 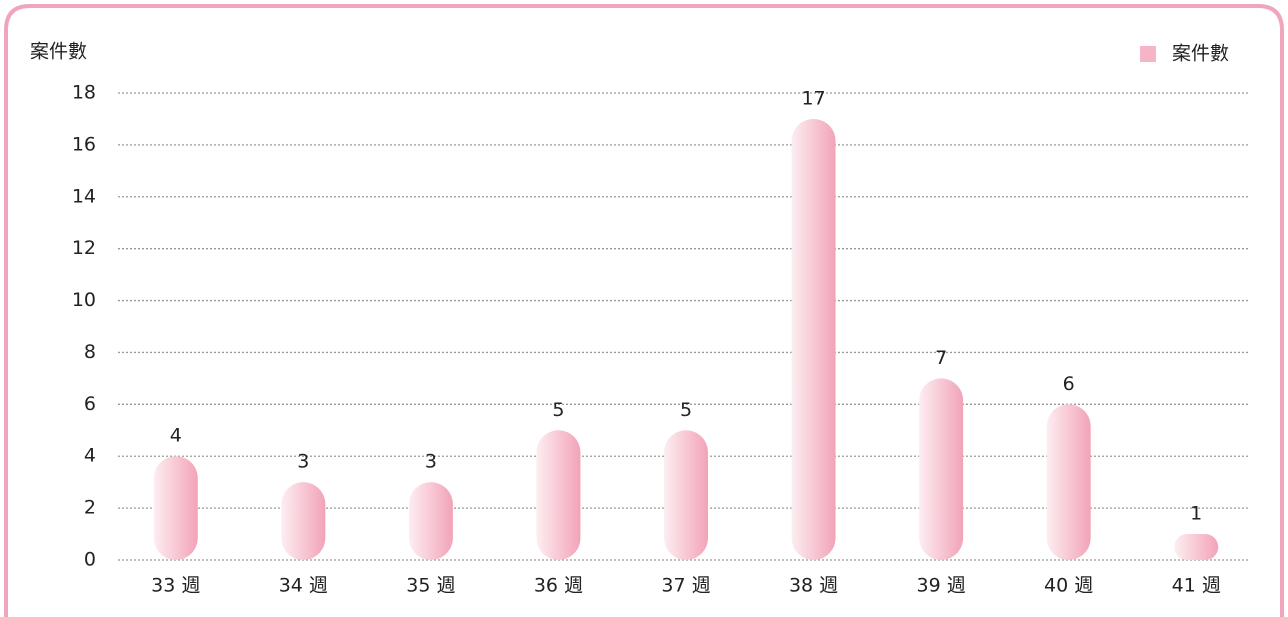 I want to click on x-tick-label: 34 週, so click(x=303, y=586).